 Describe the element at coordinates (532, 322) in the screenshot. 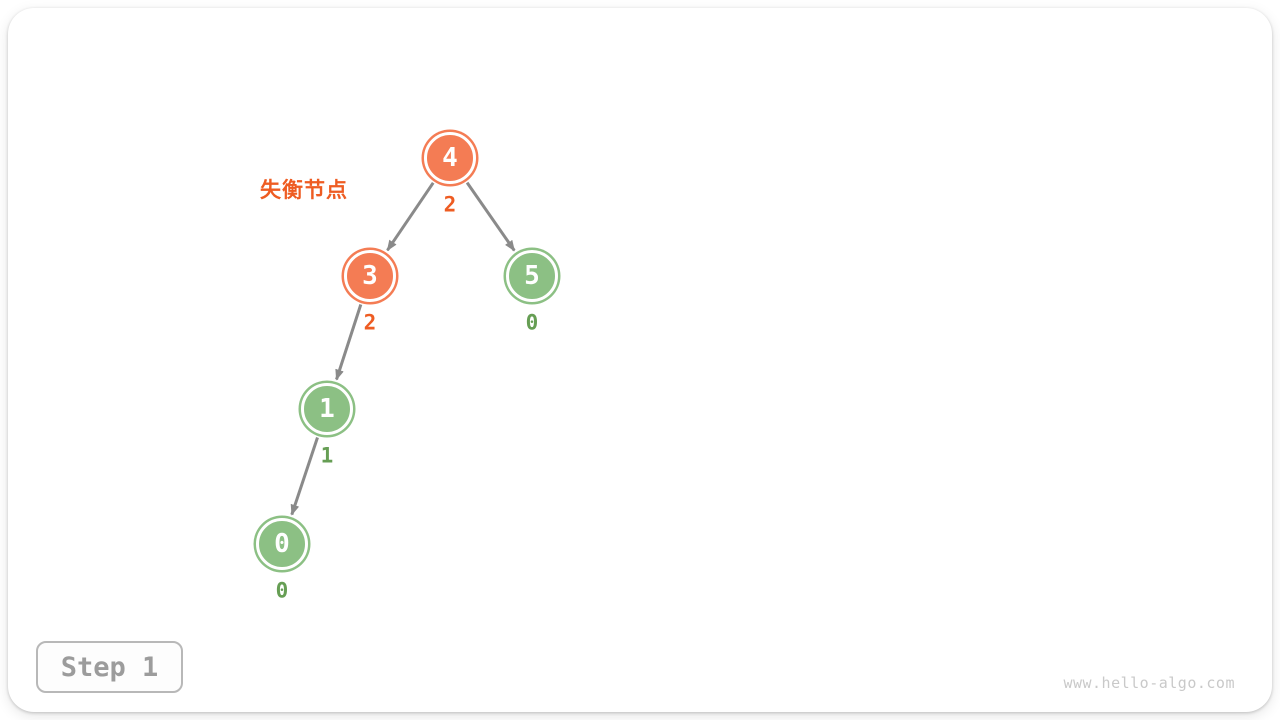

I see `balance-factor-5: 0` at that location.